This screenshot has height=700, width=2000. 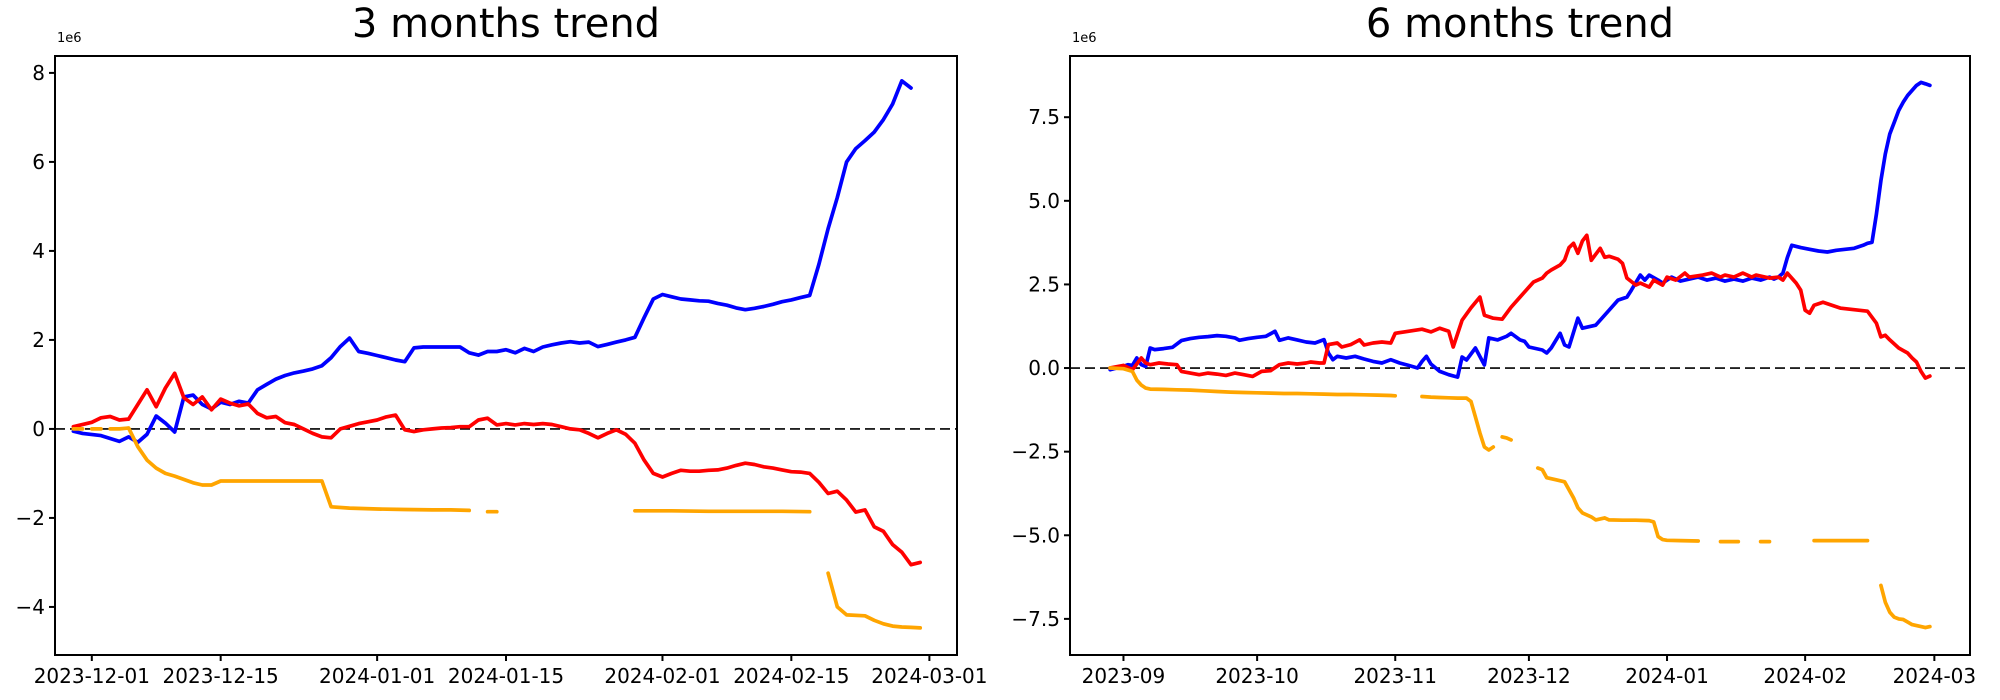 What do you see at coordinates (1520, 24) in the screenshot?
I see `right-chart-title: 6 months trend` at bounding box center [1520, 24].